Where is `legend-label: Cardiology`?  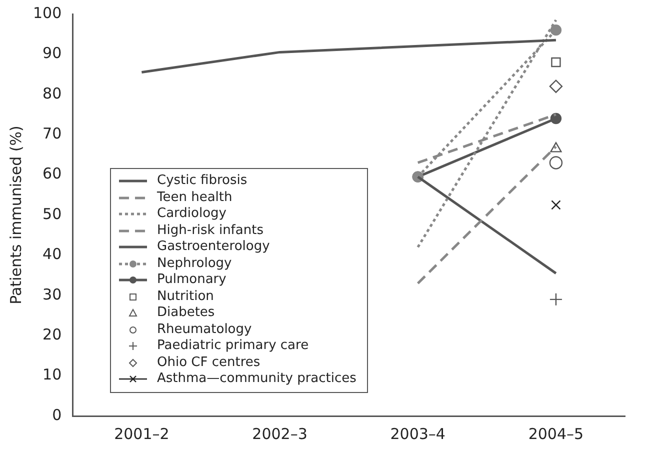
legend-label: Cardiology is located at coordinates (191, 214).